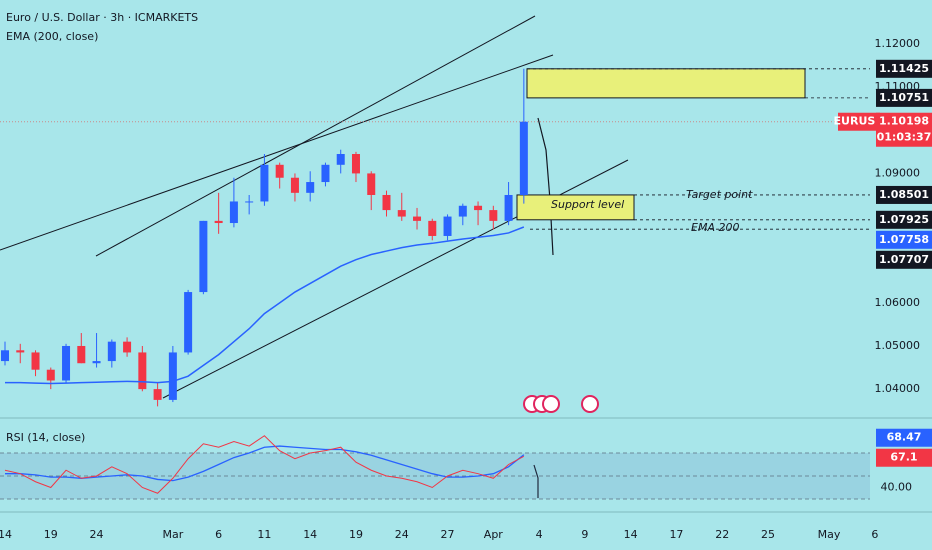 The image size is (932, 550). I want to click on x-tick-label: Apr, so click(494, 534).